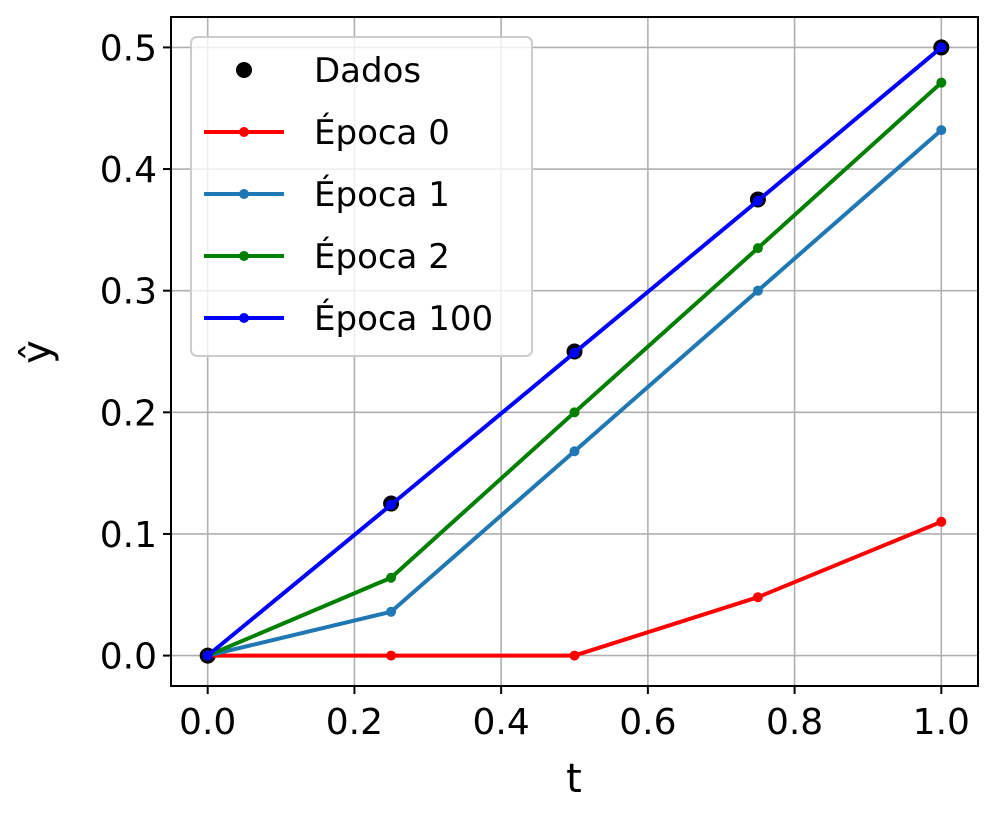 Image resolution: width=996 pixels, height=819 pixels. I want to click on legend-label: Dados, so click(367, 71).